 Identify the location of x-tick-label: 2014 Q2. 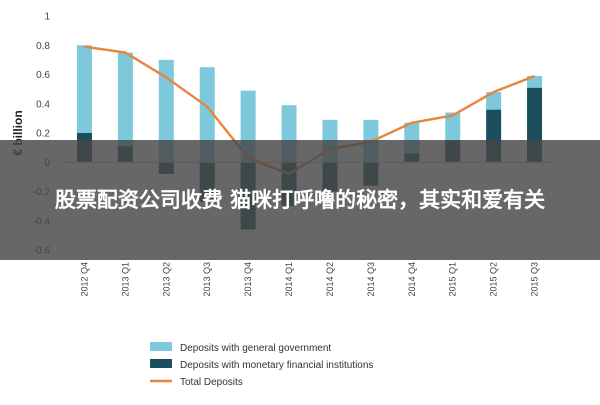
(330, 279).